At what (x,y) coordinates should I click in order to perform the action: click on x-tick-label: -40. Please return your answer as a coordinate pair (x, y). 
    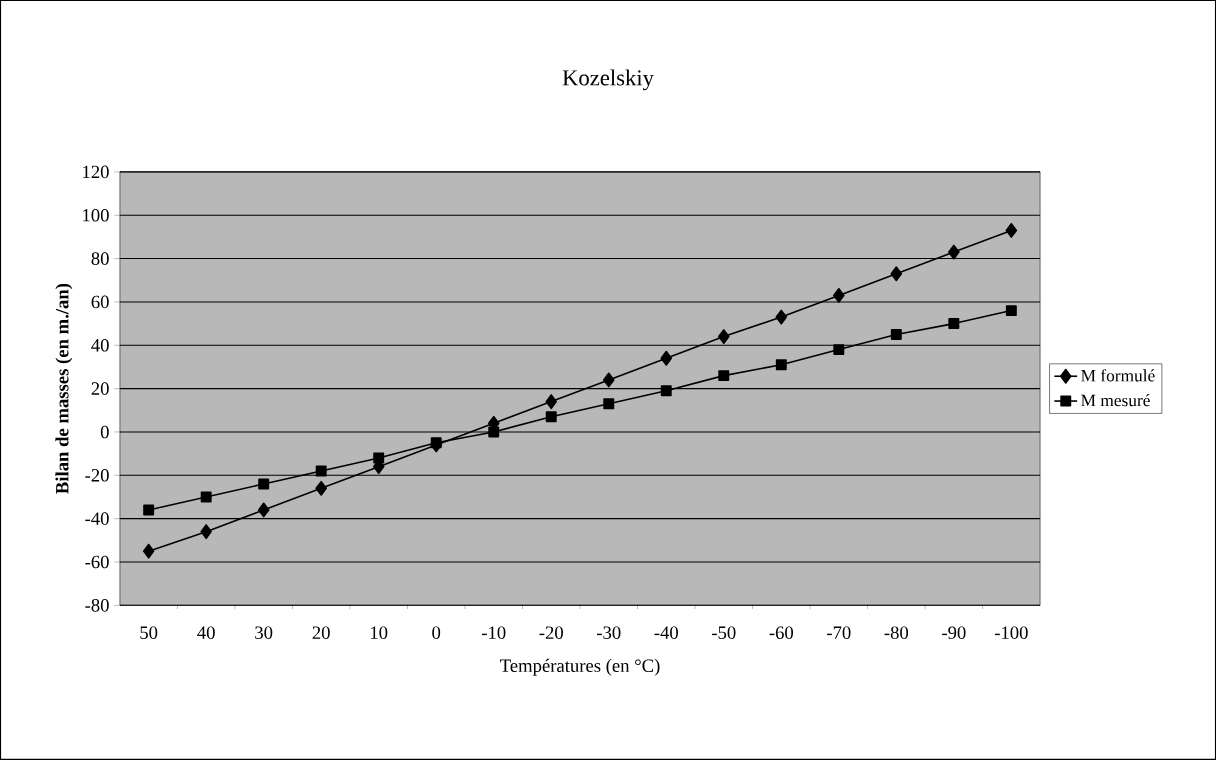
    Looking at the image, I should click on (666, 633).